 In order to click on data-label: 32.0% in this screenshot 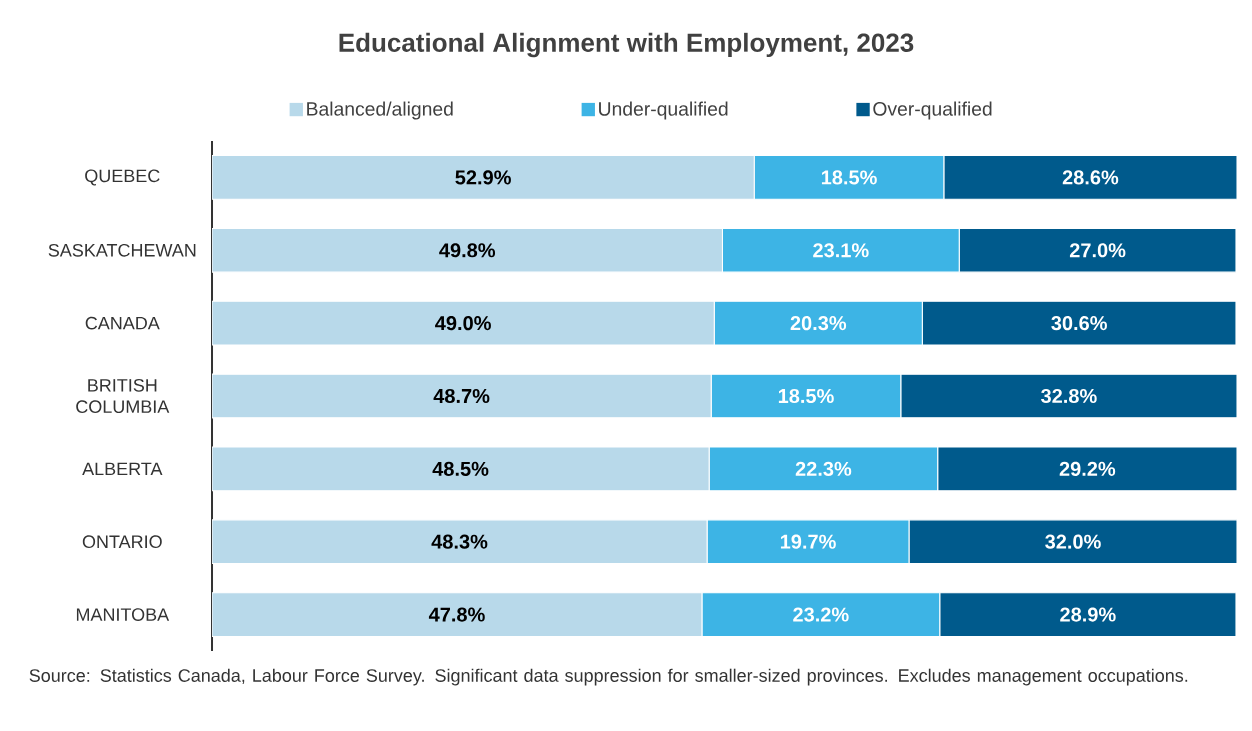, I will do `click(1073, 541)`.